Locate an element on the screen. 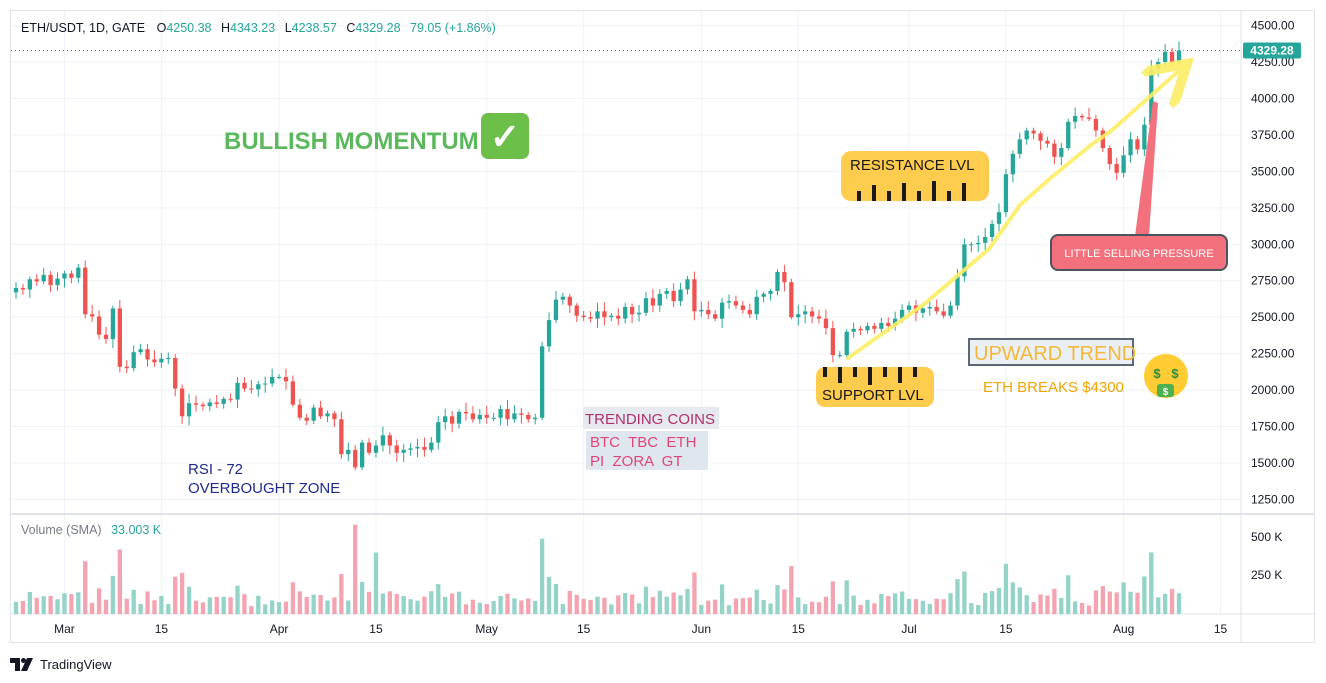 The height and width of the screenshot is (683, 1326). time-axis: Mar 15 Apr 15 May 15 Jun 15 Jul 15 Aug 15 is located at coordinates (640, 629).